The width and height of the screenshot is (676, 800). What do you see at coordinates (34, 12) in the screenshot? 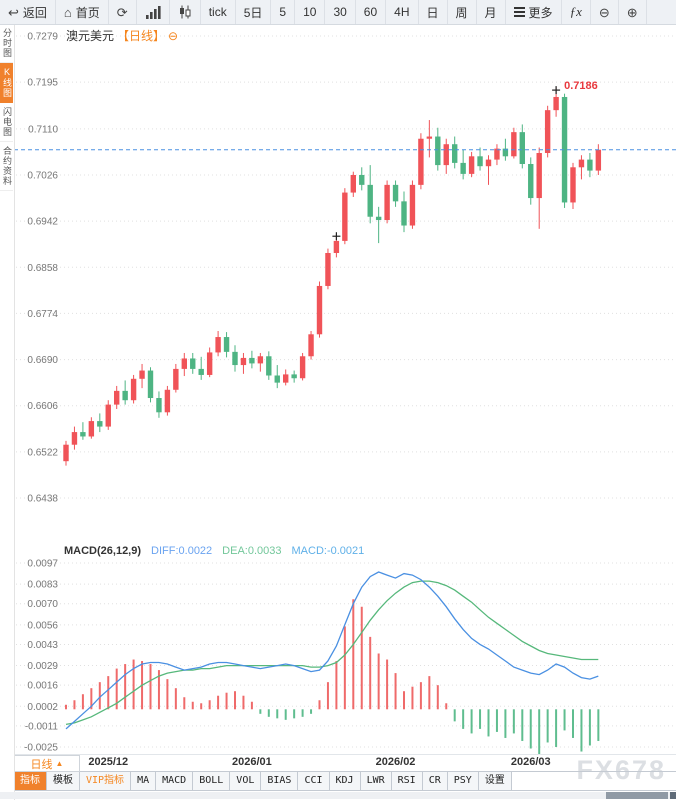
I see `back-button-label: 返回` at bounding box center [34, 12].